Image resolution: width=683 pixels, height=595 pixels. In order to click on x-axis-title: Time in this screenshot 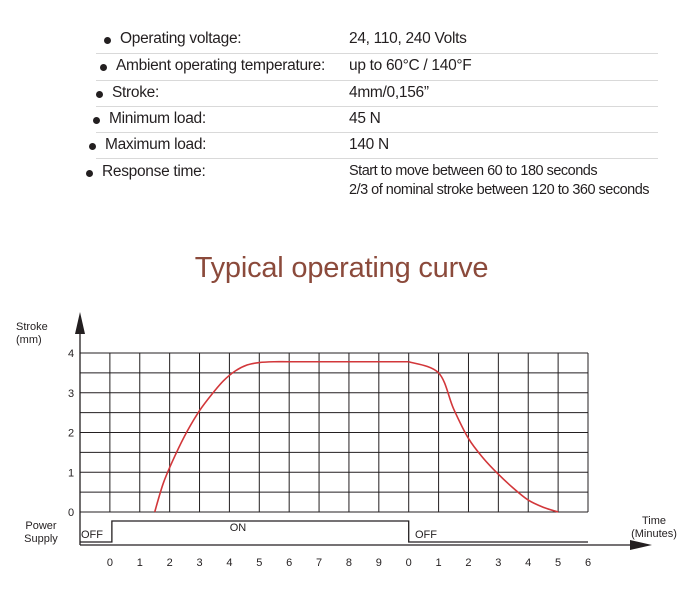, I will do `click(654, 521)`.